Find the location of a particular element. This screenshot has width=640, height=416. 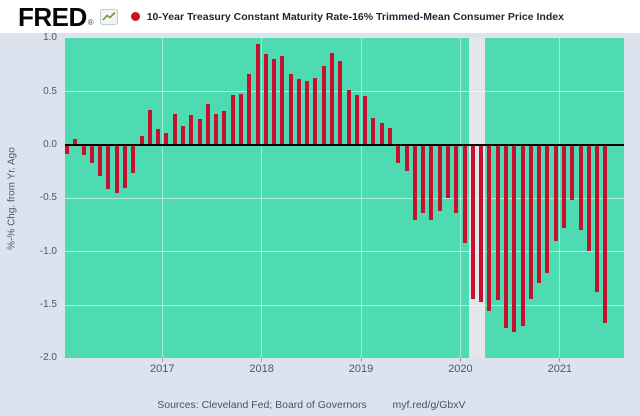

x-axis-year-label: 2019 is located at coordinates (361, 369).